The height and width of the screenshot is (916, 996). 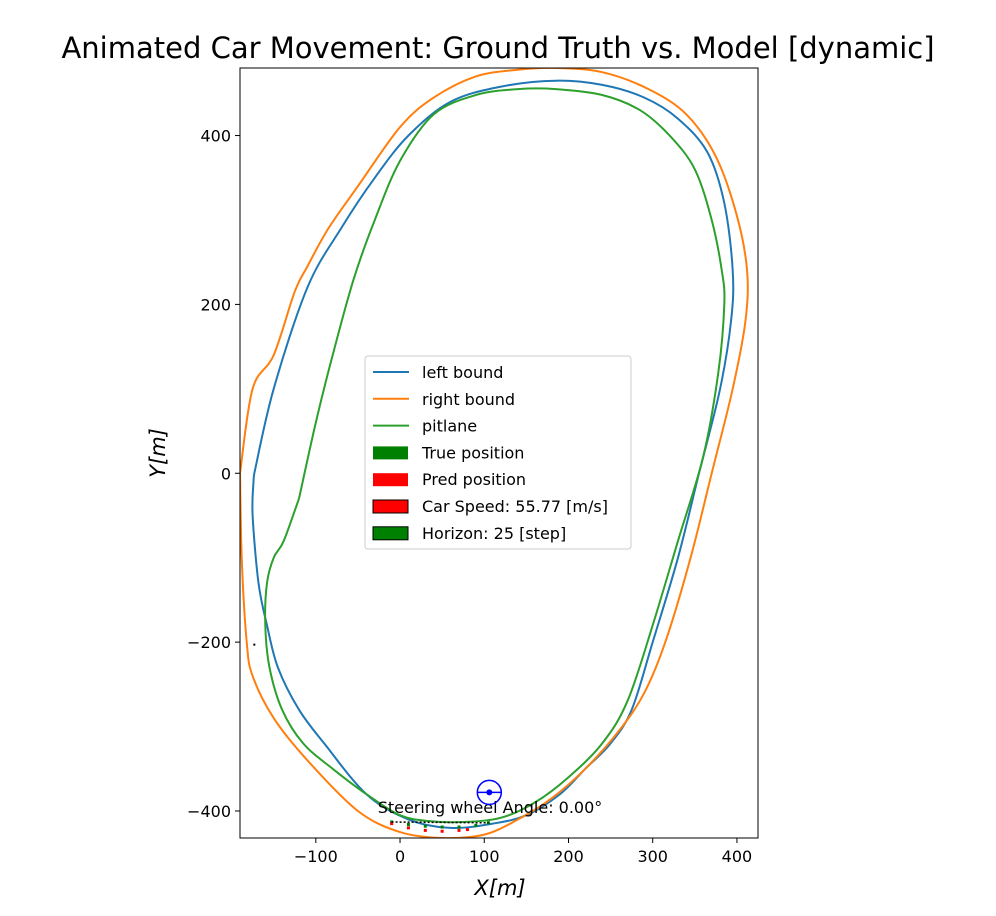 I want to click on legend-swatch-pred-position, so click(x=390, y=480).